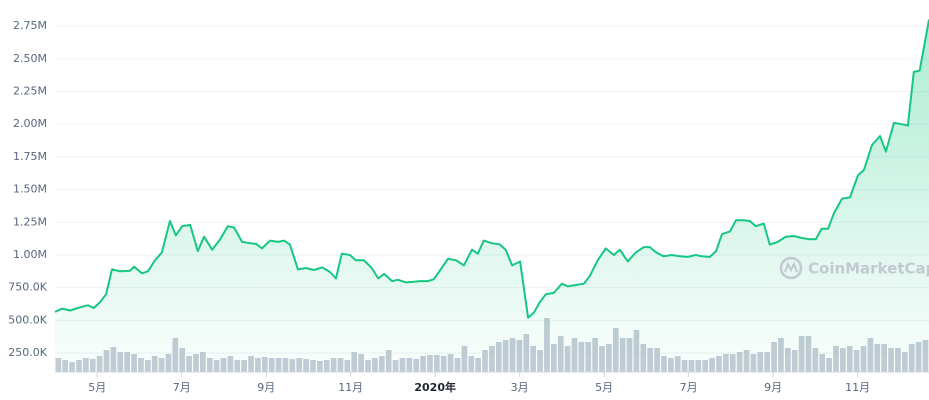  Describe the element at coordinates (30, 221) in the screenshot. I see `y-tick-label: 1.25M` at that location.